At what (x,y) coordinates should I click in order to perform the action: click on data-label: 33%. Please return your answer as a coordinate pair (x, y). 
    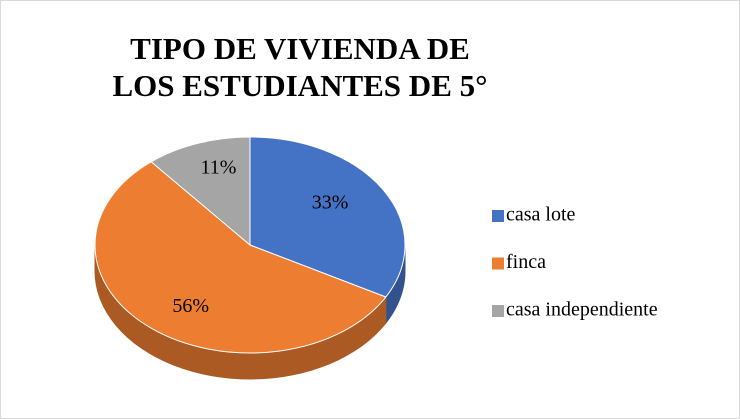
    Looking at the image, I should click on (330, 202).